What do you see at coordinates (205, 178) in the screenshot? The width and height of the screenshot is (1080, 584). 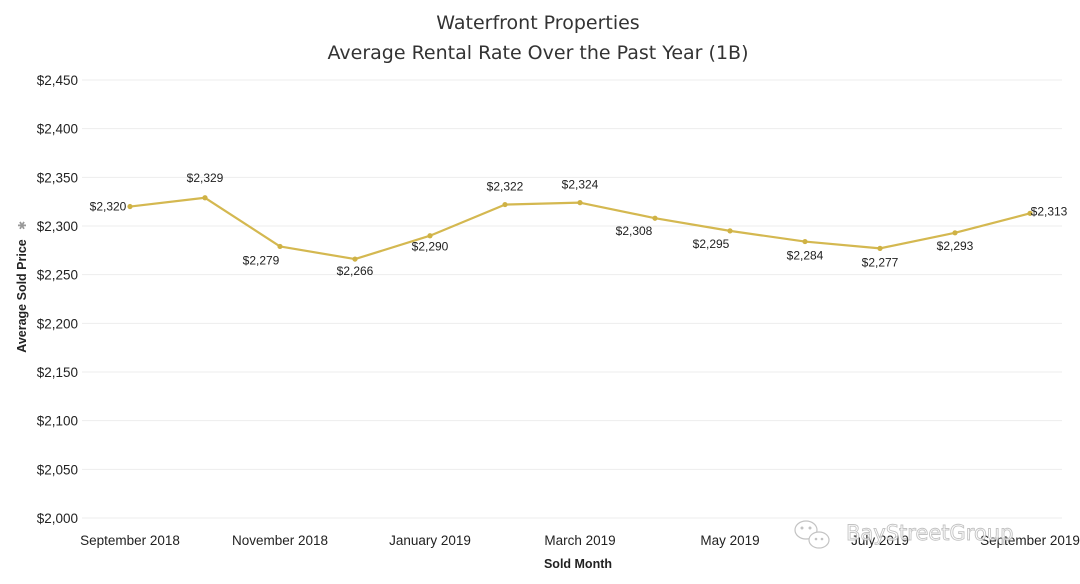 I see `data-label: $2,329` at bounding box center [205, 178].